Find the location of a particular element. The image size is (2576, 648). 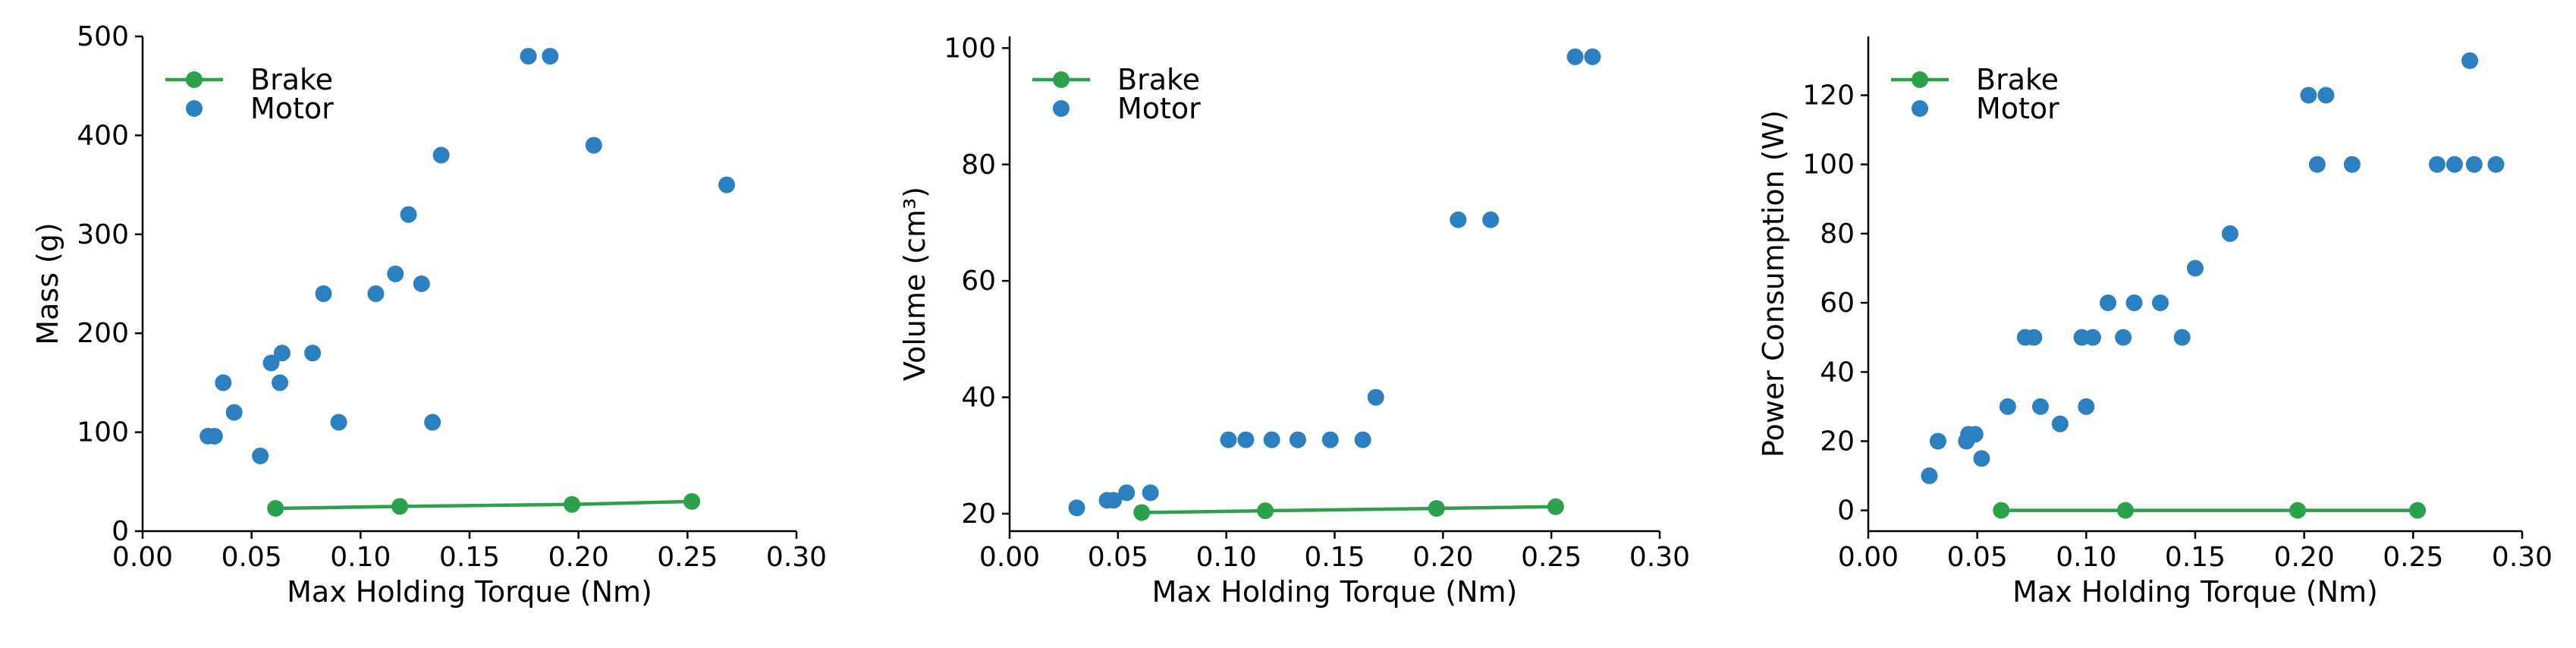

x-tick-label: 0.10 is located at coordinates (2086, 557).